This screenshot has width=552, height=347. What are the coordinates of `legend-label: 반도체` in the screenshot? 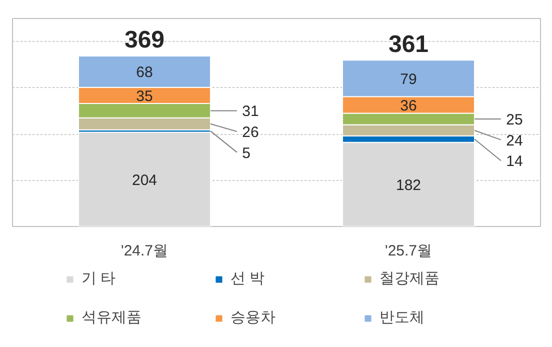 It's located at (403, 317).